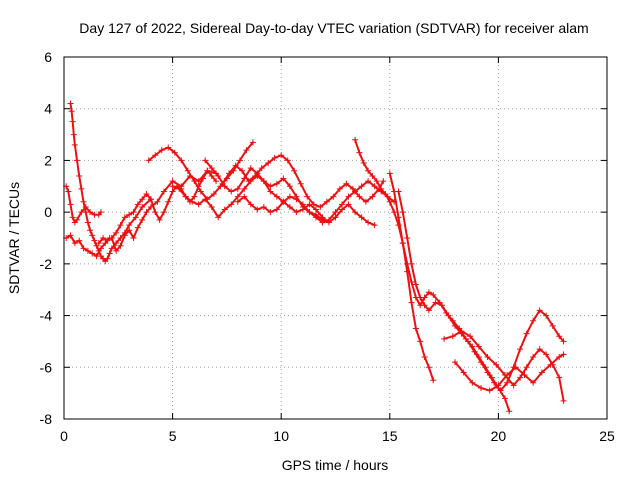 The image size is (640, 480). What do you see at coordinates (46, 419) in the screenshot?
I see `y-tick-label: -8` at bounding box center [46, 419].